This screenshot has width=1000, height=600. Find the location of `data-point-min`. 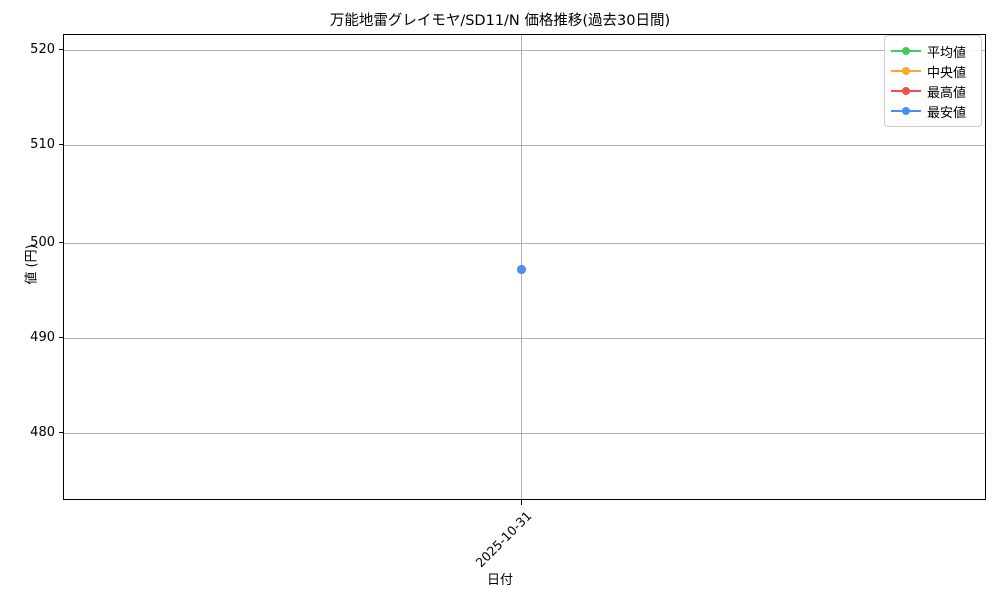

data-point-min is located at coordinates (521, 269).